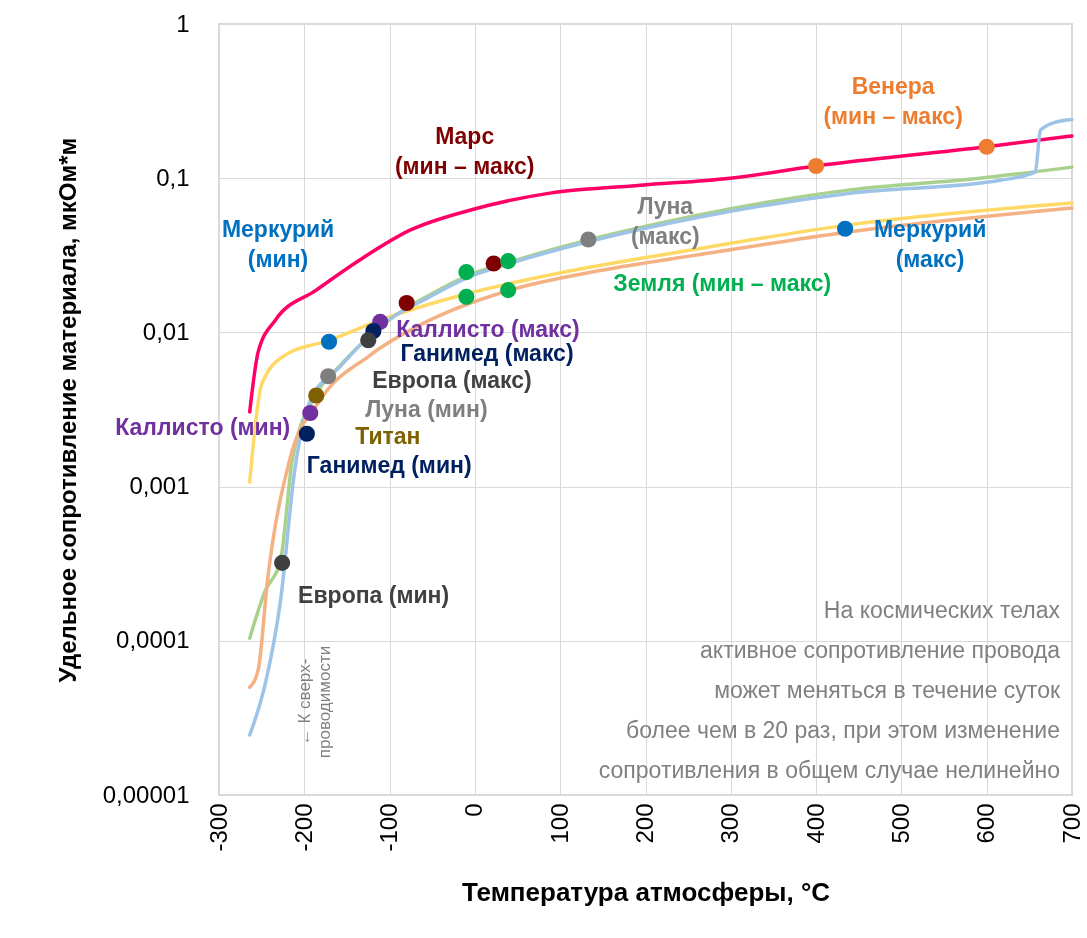  I want to click on y-tick-label: 1, so click(183, 23).